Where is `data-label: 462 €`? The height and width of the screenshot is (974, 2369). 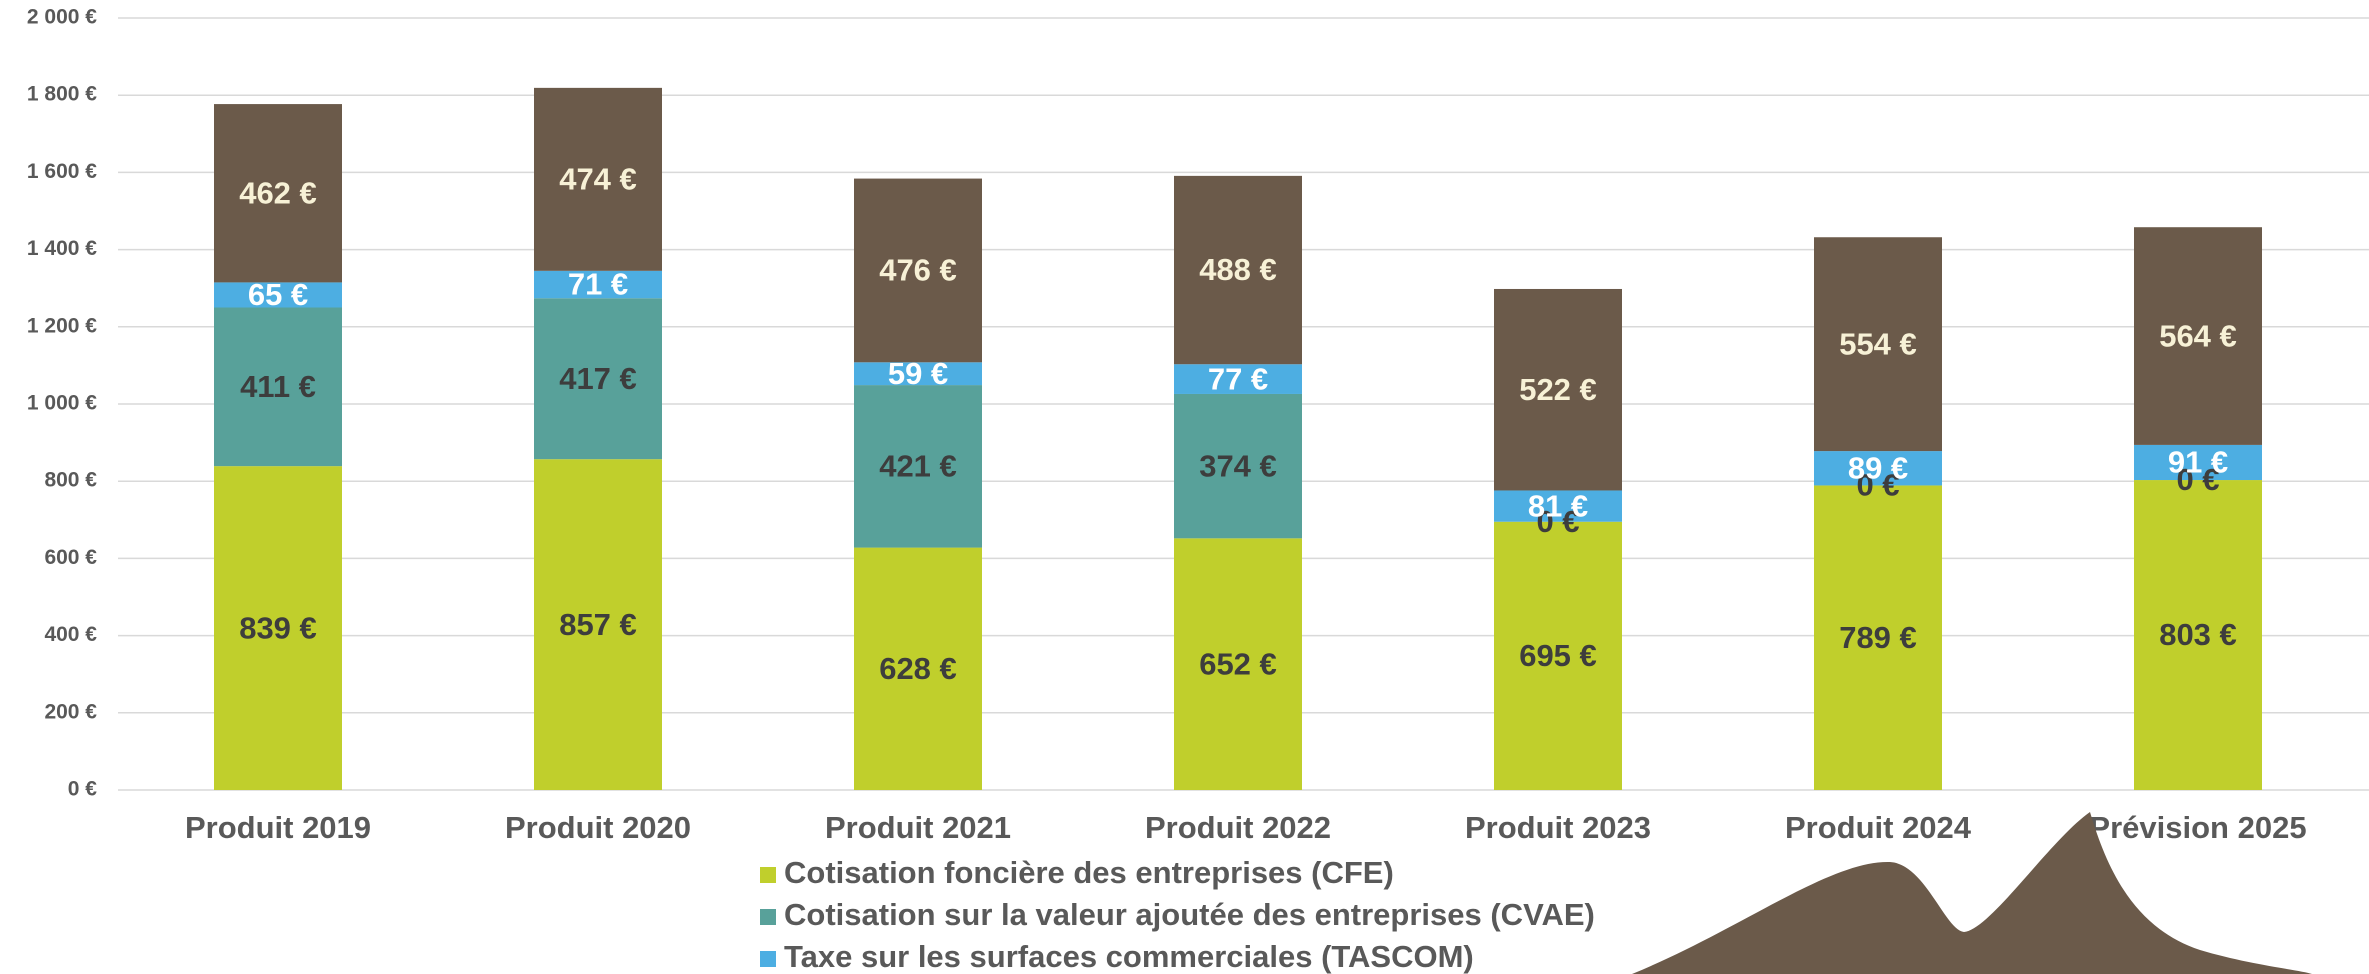
data-label: 462 € is located at coordinates (278, 192).